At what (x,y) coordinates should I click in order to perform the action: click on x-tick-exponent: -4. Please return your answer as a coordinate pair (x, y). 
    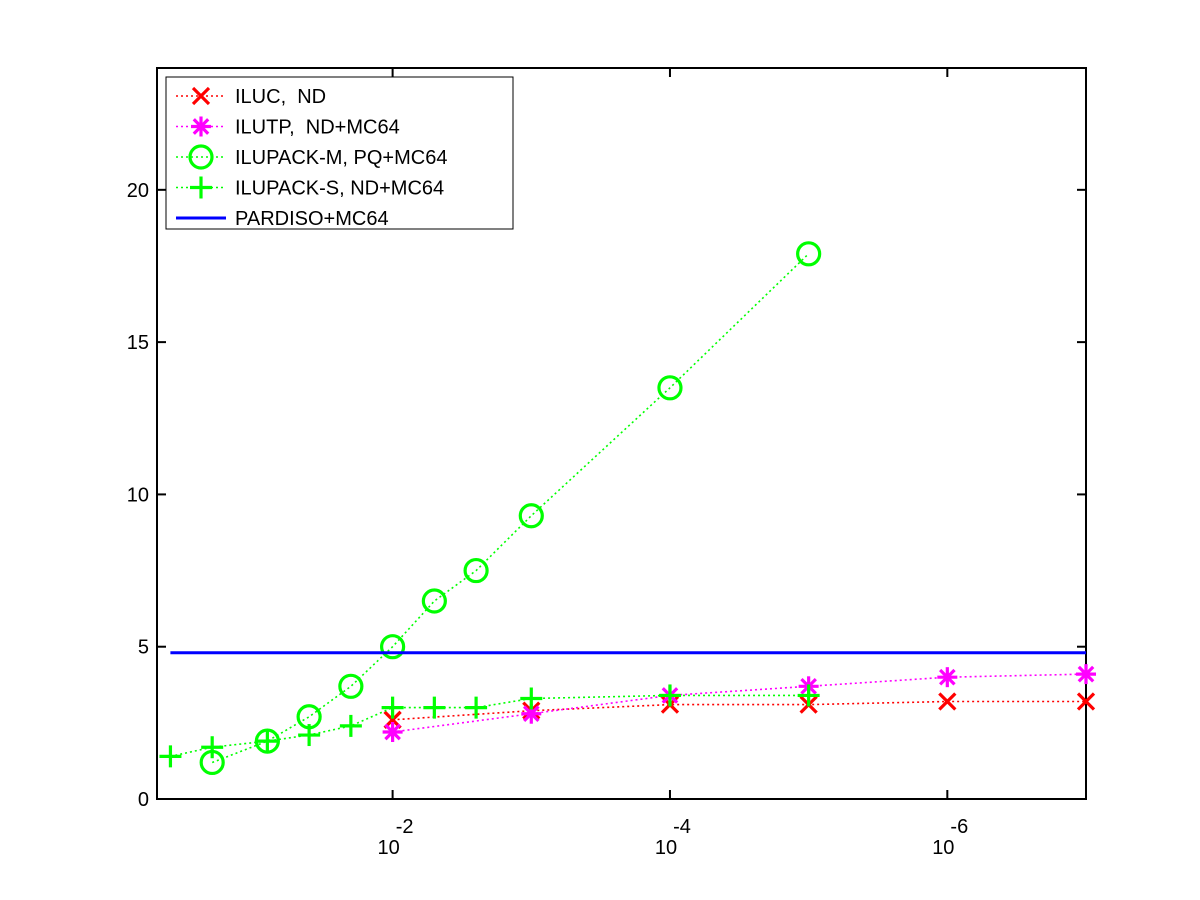
    Looking at the image, I should click on (682, 827).